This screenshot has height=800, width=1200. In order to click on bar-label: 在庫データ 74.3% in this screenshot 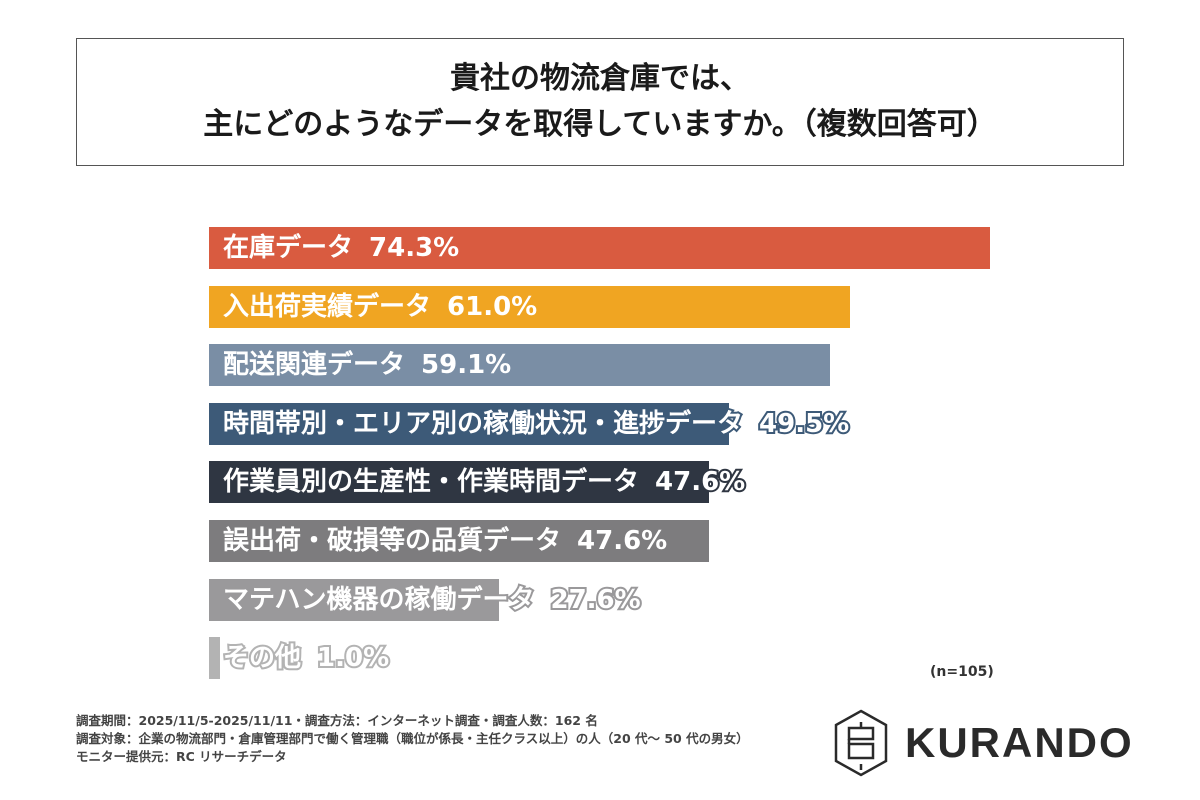, I will do `click(341, 248)`.